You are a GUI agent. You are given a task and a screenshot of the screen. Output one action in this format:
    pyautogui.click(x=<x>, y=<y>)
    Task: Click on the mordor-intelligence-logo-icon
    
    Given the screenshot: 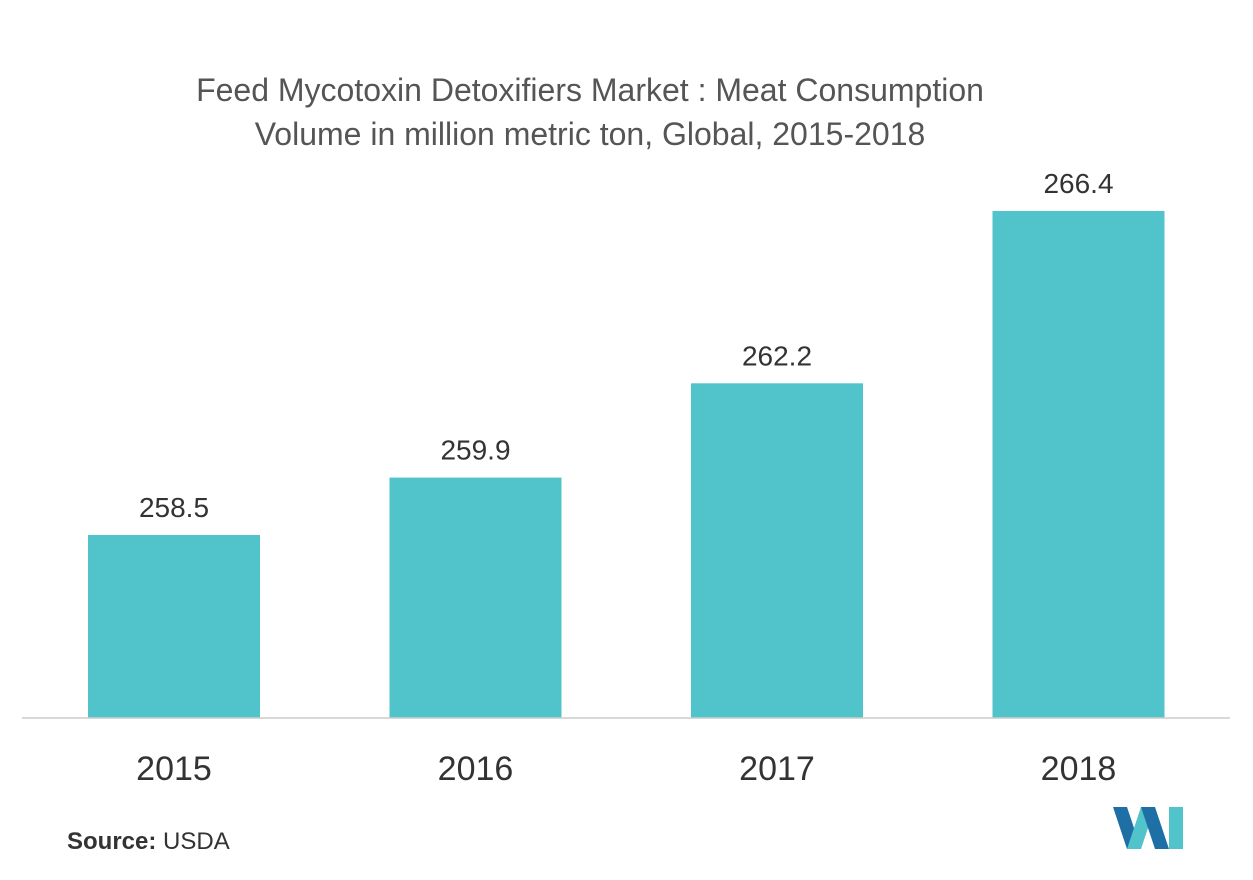 What is the action you would take?
    pyautogui.click(x=1148, y=828)
    